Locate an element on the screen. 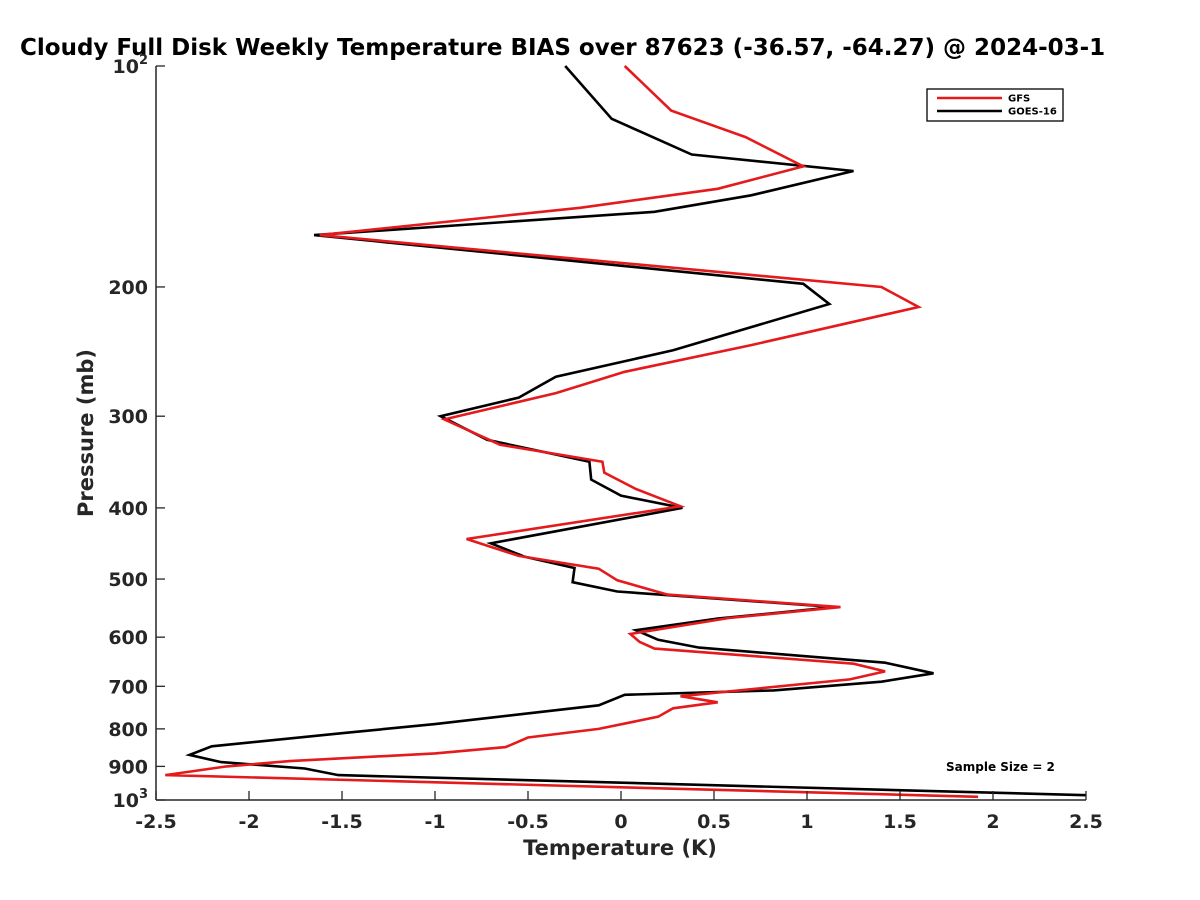 This screenshot has height=900, width=1200. y-tick-label: 800 is located at coordinates (128, 730).